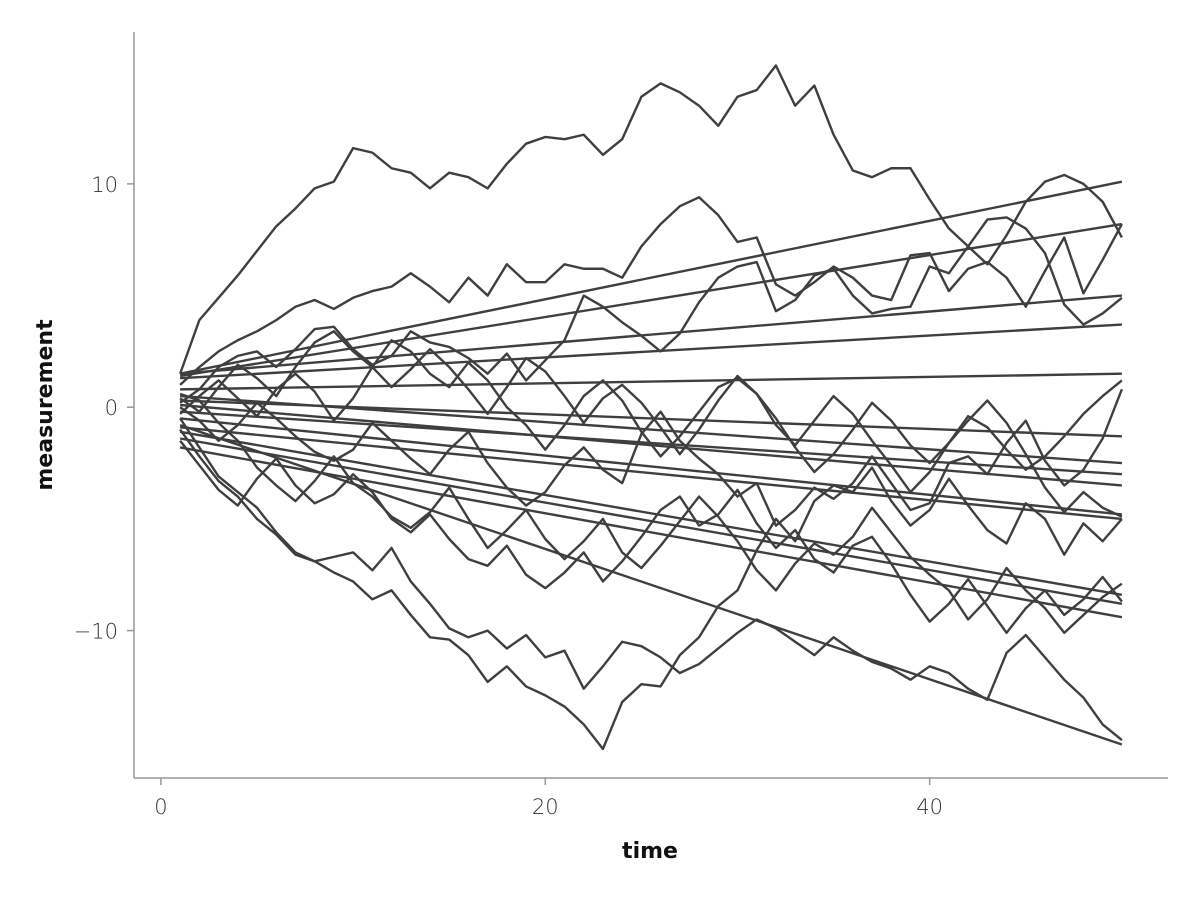 This screenshot has width=1200, height=900. What do you see at coordinates (96, 632) in the screenshot?
I see `y-tick-label: −10` at bounding box center [96, 632].